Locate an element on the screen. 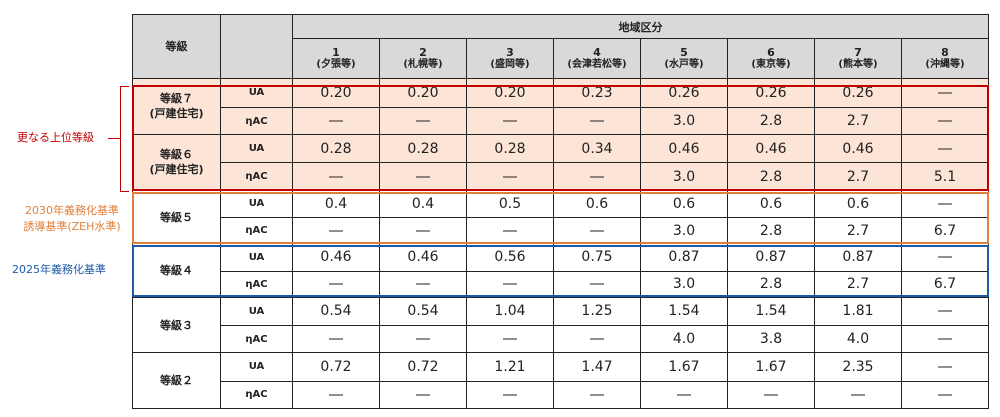  table-row: 等級５ UA 0.4 0.4 0.5 0.6 0.6 0.6 0.6 ― is located at coordinates (560, 217).